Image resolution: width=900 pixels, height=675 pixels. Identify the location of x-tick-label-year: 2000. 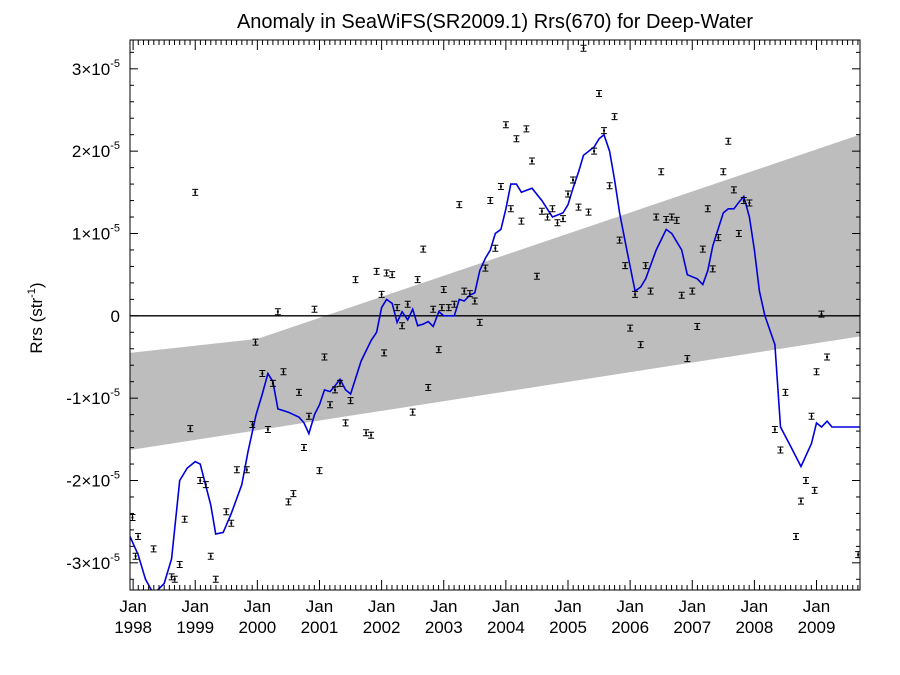
(257, 627).